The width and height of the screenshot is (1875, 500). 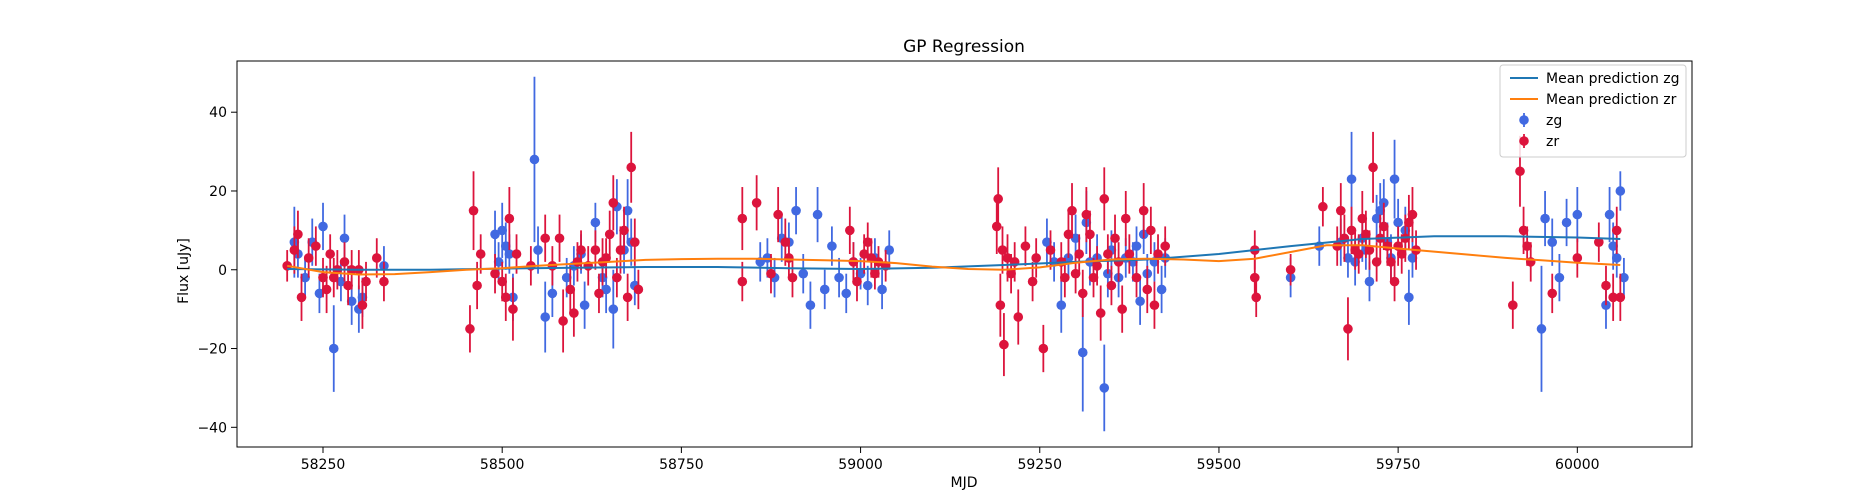 What do you see at coordinates (323, 465) in the screenshot?
I see `x-tick-label: 58250` at bounding box center [323, 465].